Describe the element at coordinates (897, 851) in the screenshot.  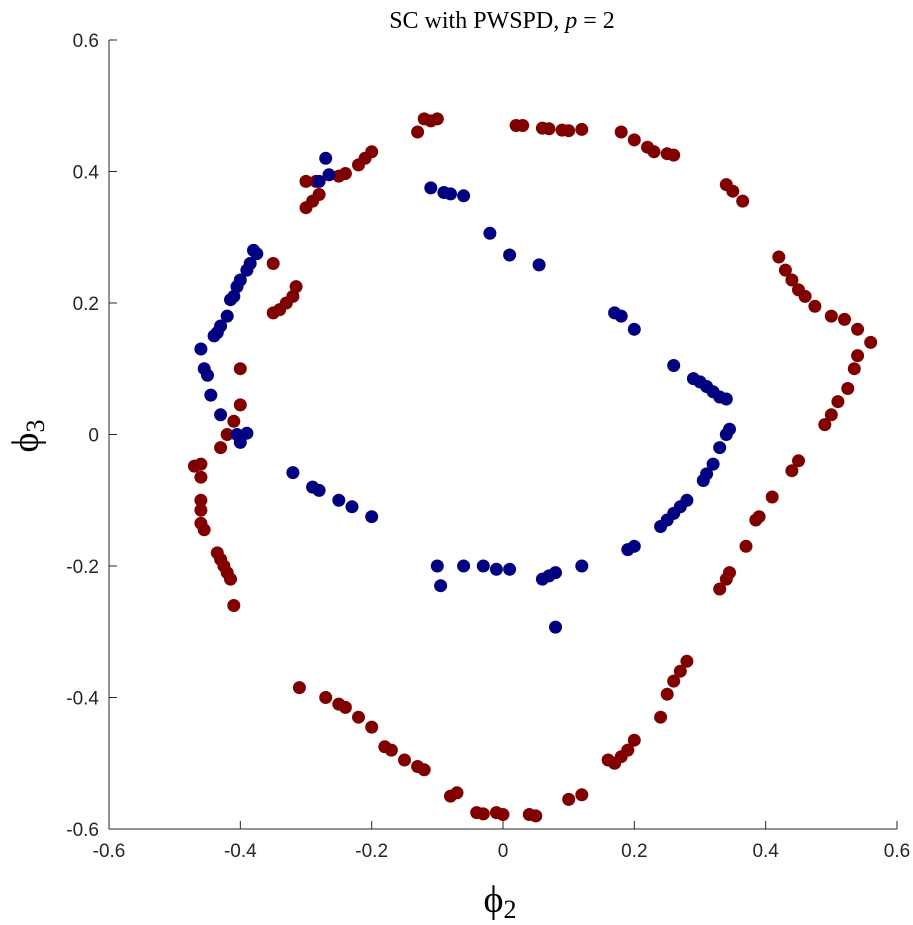
I see `x-tick-label: 0.6` at that location.